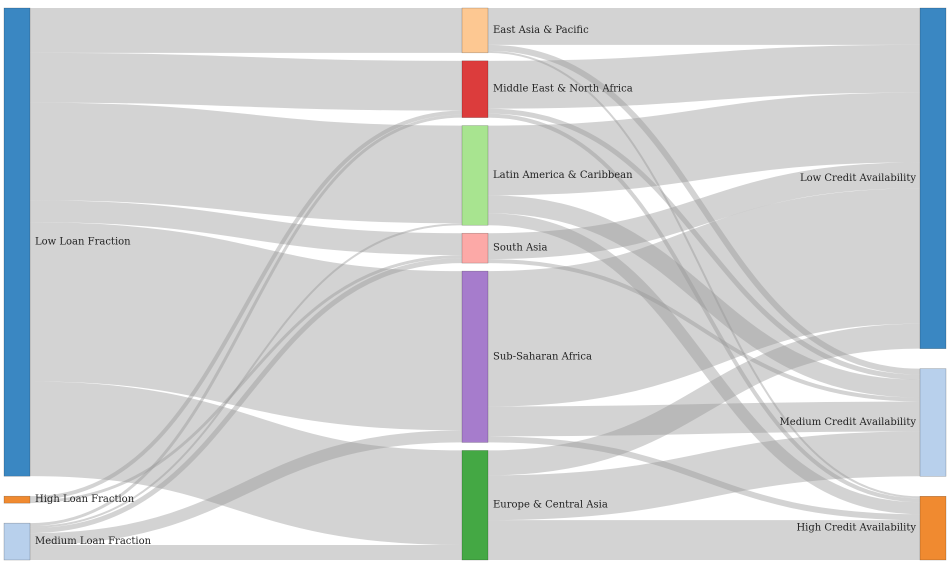 This screenshot has width=952, height=570. What do you see at coordinates (933, 528) in the screenshot?
I see `node-high_credit` at bounding box center [933, 528].